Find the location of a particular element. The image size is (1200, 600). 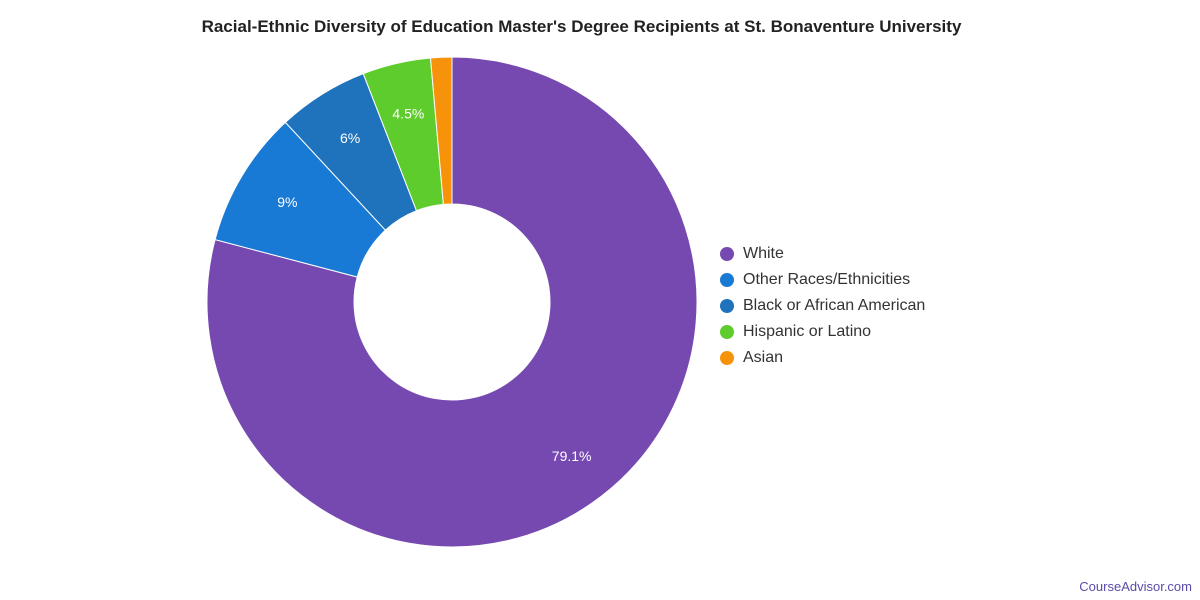

source-credit: CourseAdvisor.com is located at coordinates (1135, 586).